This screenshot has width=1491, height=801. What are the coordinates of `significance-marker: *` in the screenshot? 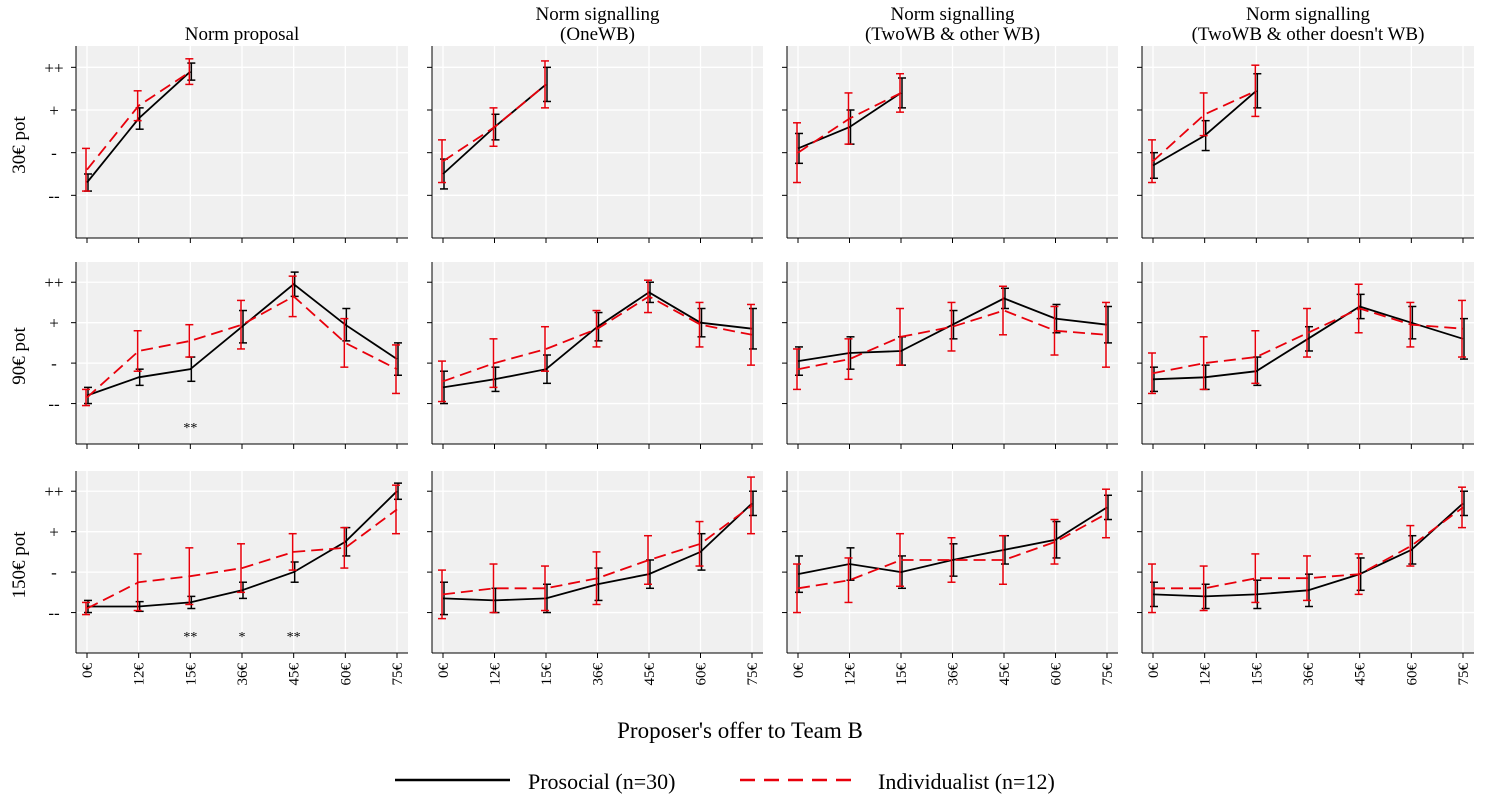 It's located at (242, 637).